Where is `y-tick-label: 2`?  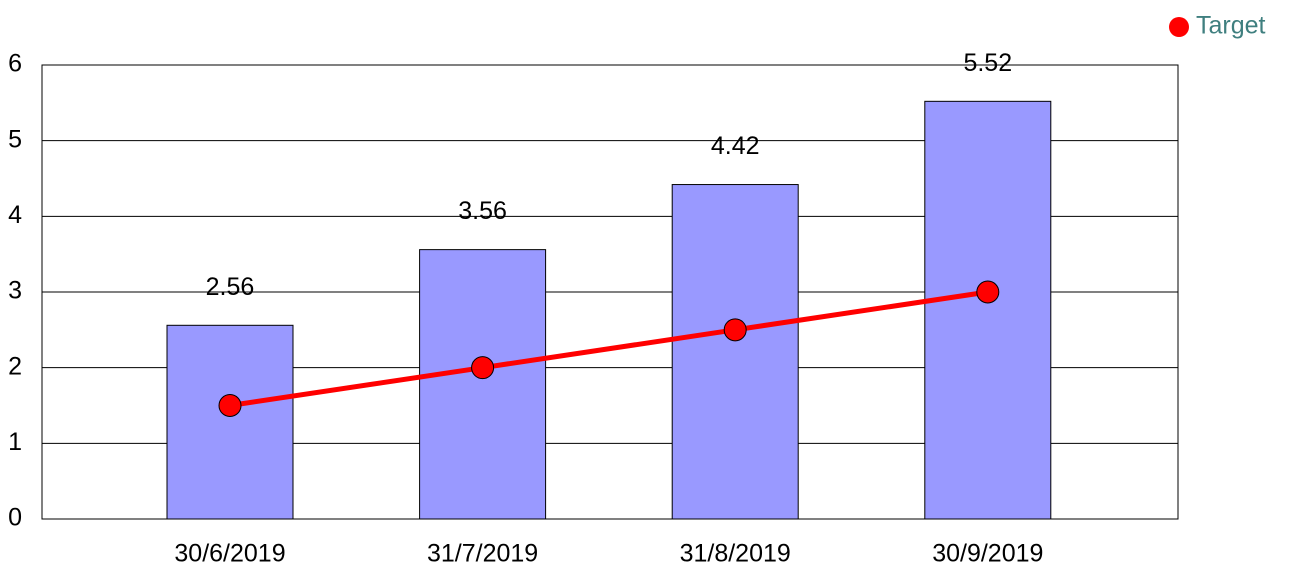 y-tick-label: 2 is located at coordinates (15, 366).